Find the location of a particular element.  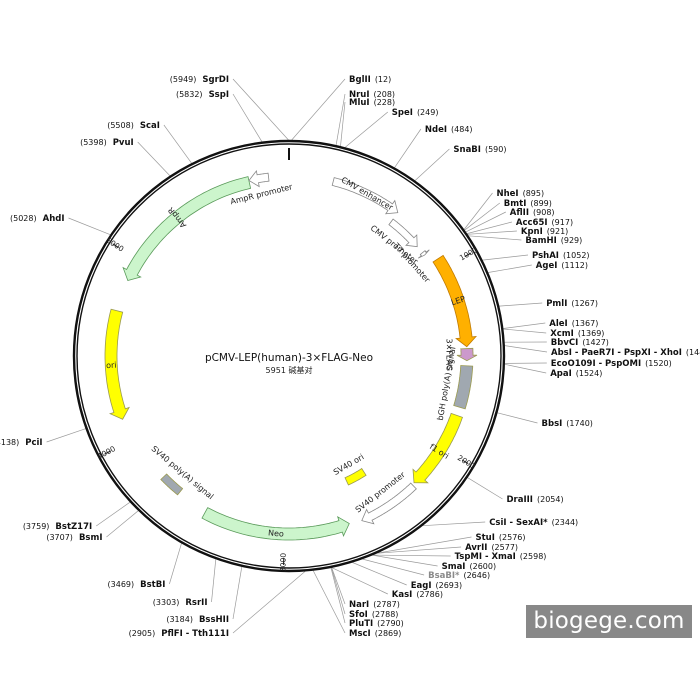

feature-ori is located at coordinates (117, 364).